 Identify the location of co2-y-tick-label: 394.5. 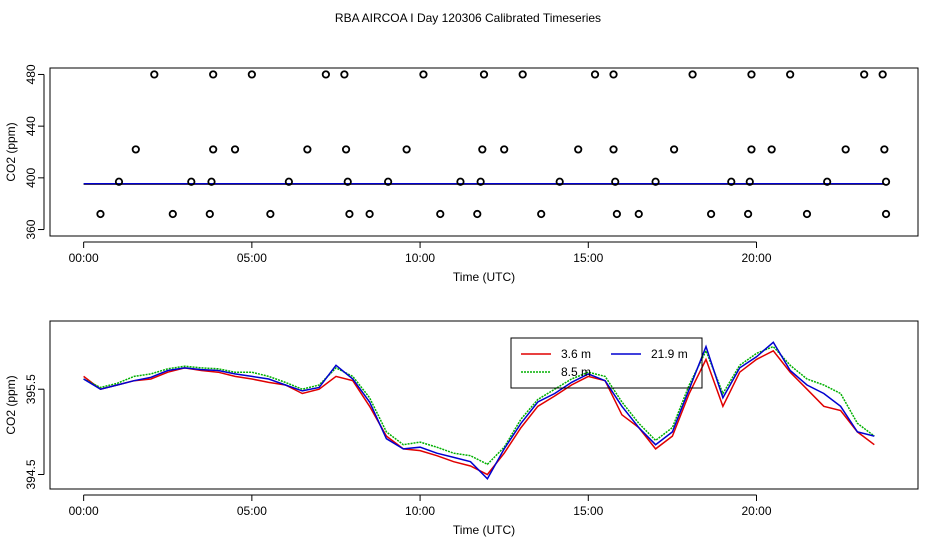
(31, 474).